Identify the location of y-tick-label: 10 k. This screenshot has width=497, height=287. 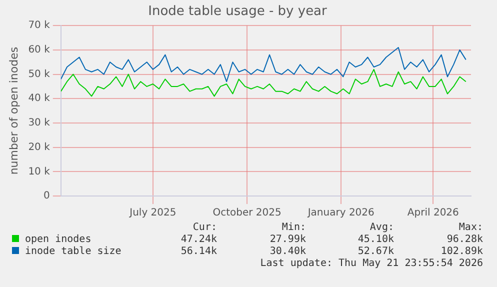
(39, 172).